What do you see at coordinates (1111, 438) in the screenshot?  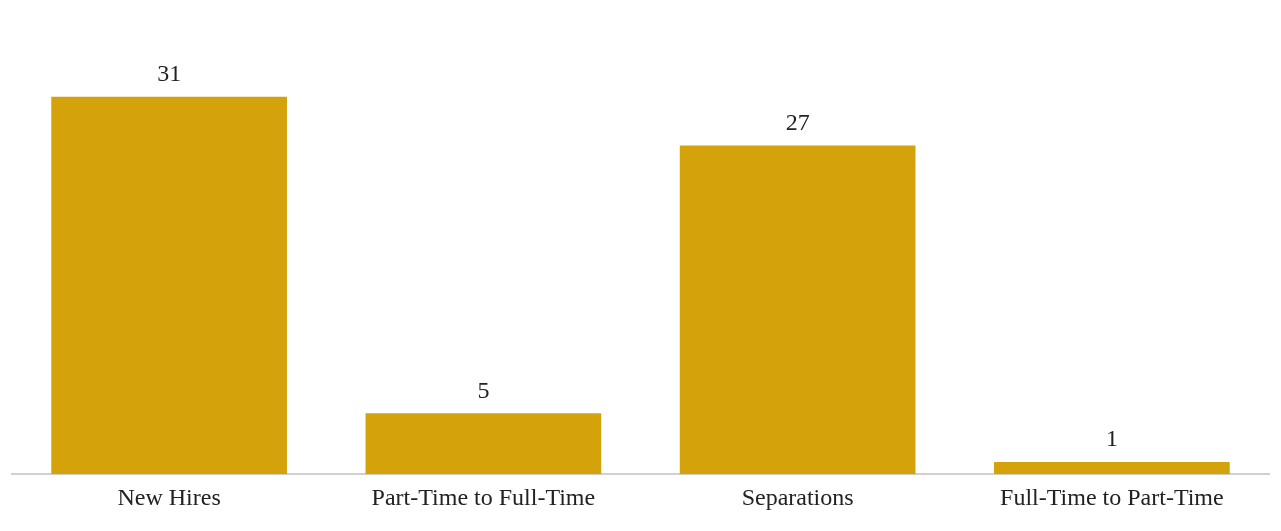 I see `data-label: 1` at bounding box center [1111, 438].